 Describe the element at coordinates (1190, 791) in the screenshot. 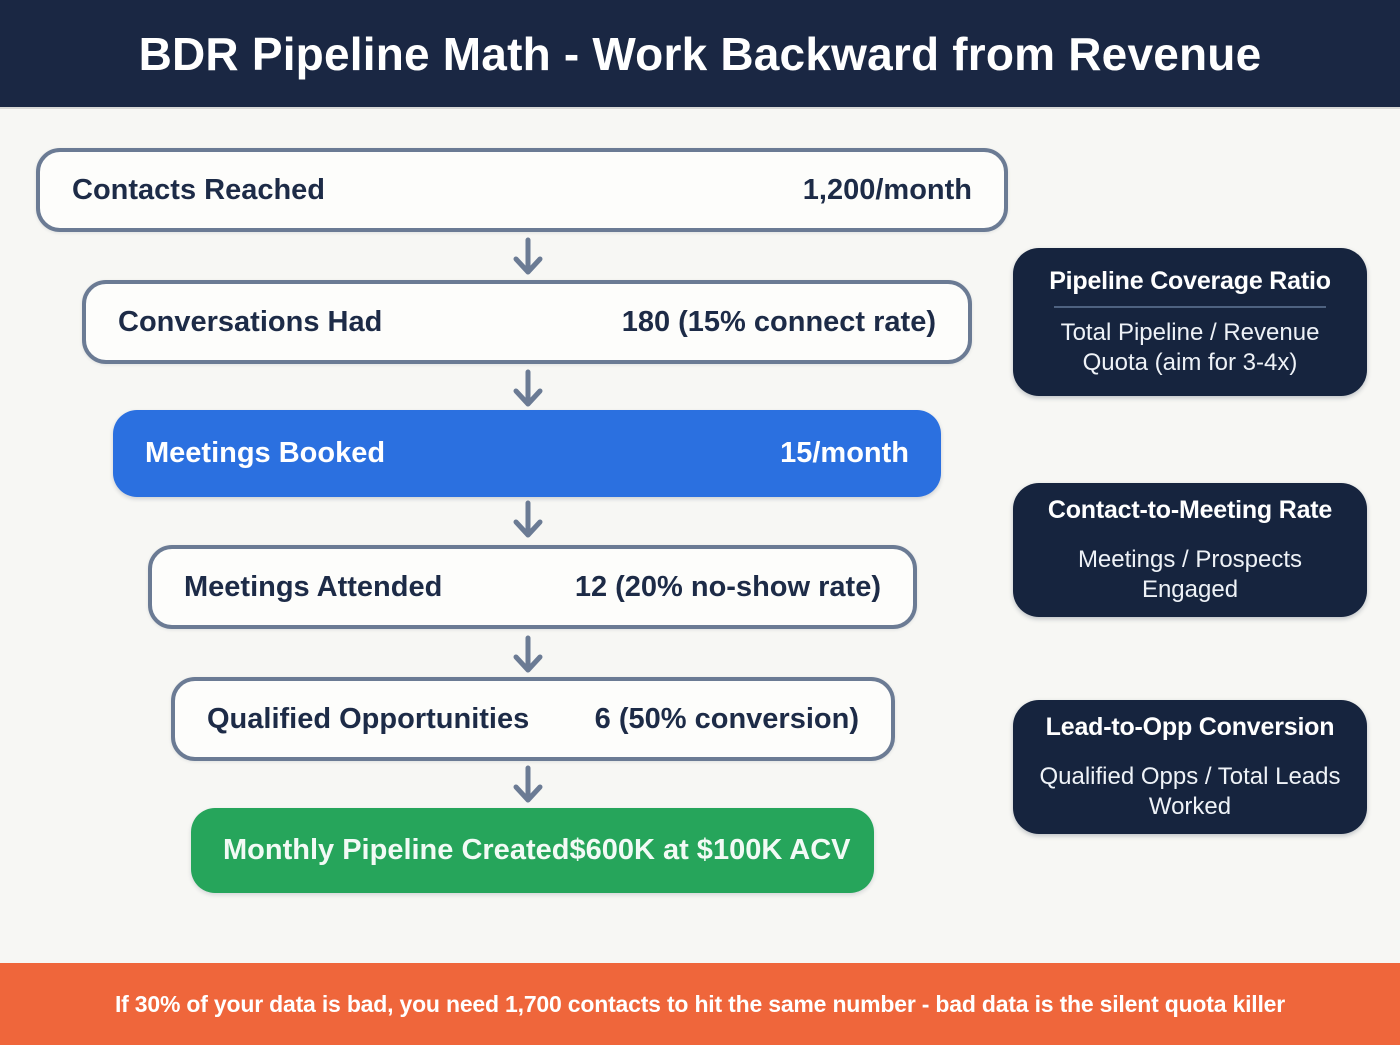

I see `metric-card-description: Qualified Opps / Total Leads Worked` at that location.